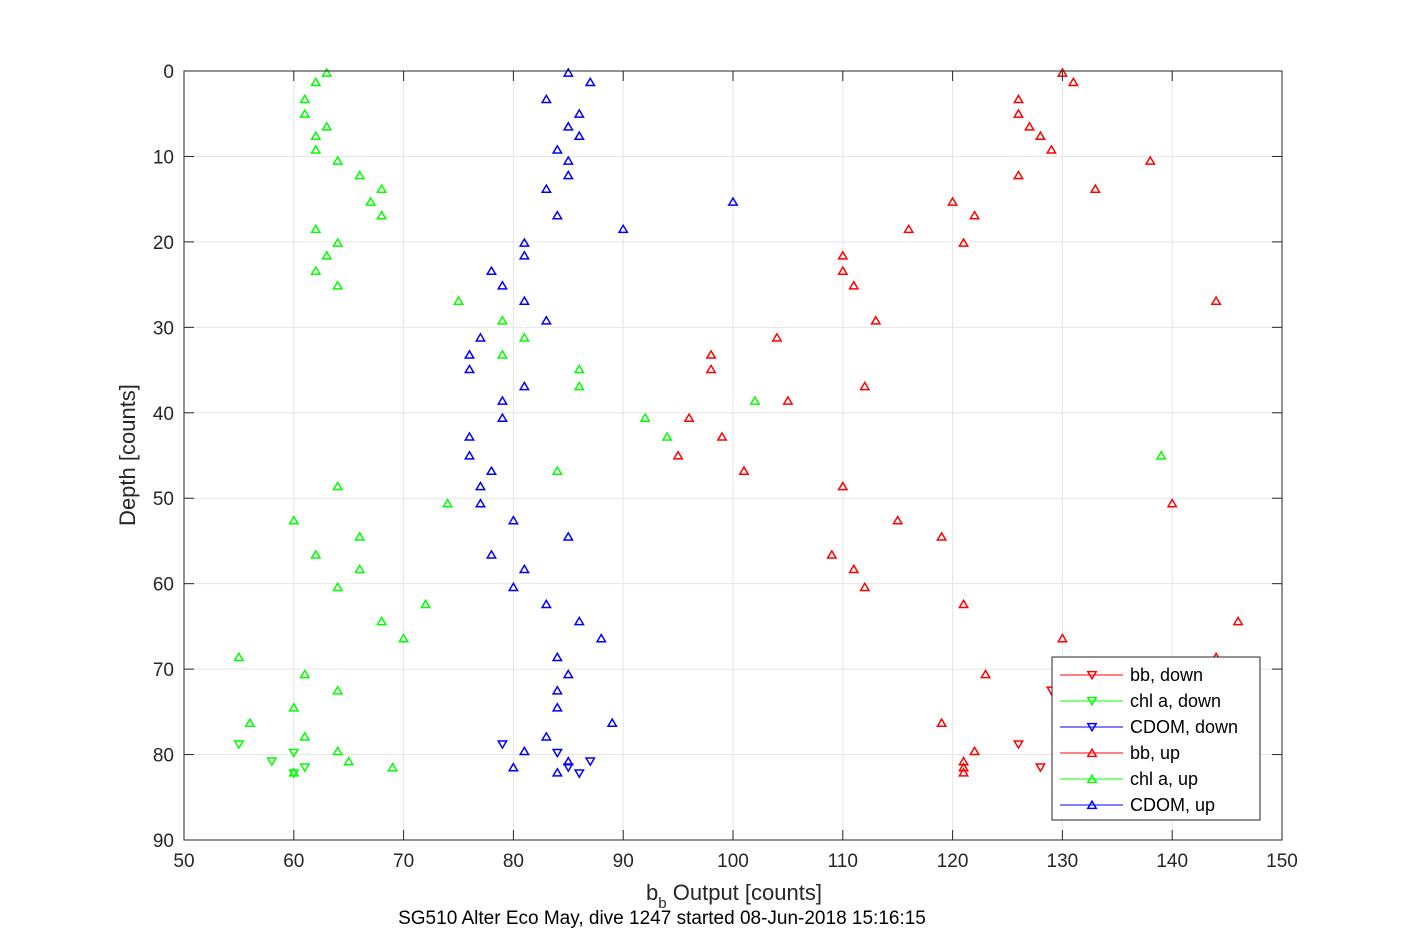  What do you see at coordinates (163, 243) in the screenshot?
I see `y-tick-label: 20` at bounding box center [163, 243].